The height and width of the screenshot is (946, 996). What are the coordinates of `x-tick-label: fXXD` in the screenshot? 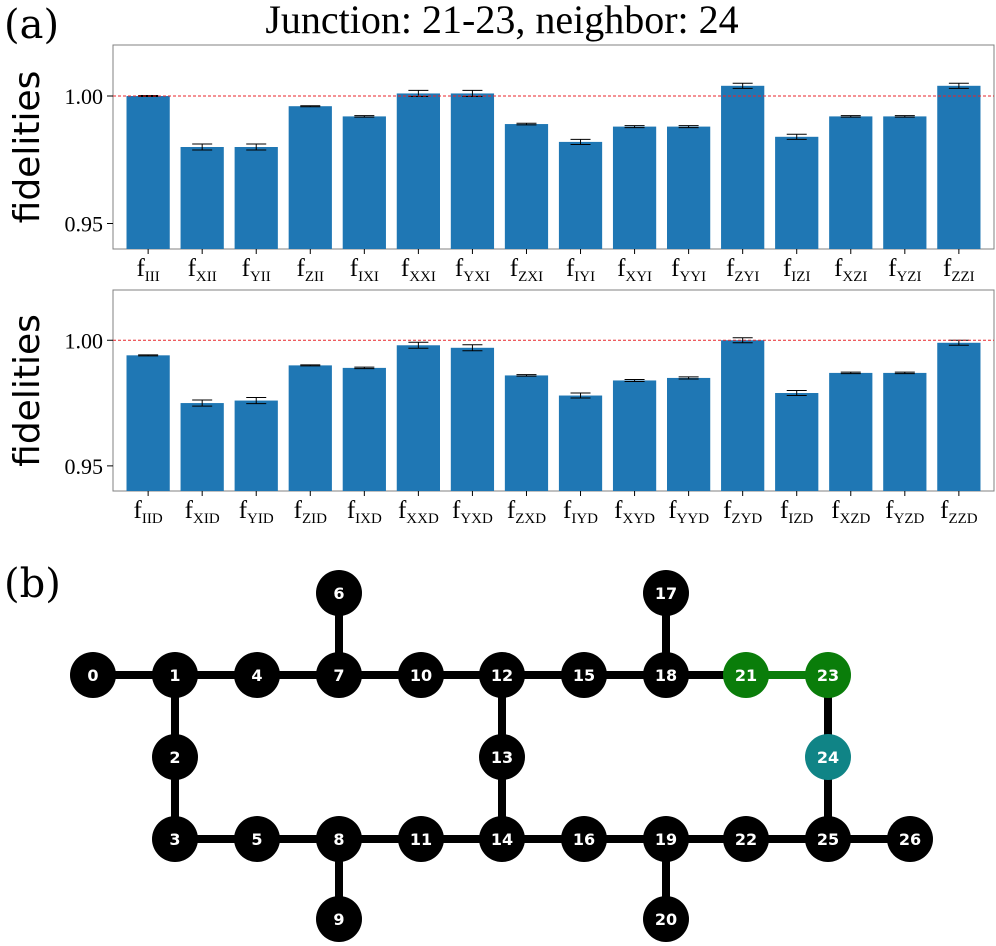 It's located at (418, 512).